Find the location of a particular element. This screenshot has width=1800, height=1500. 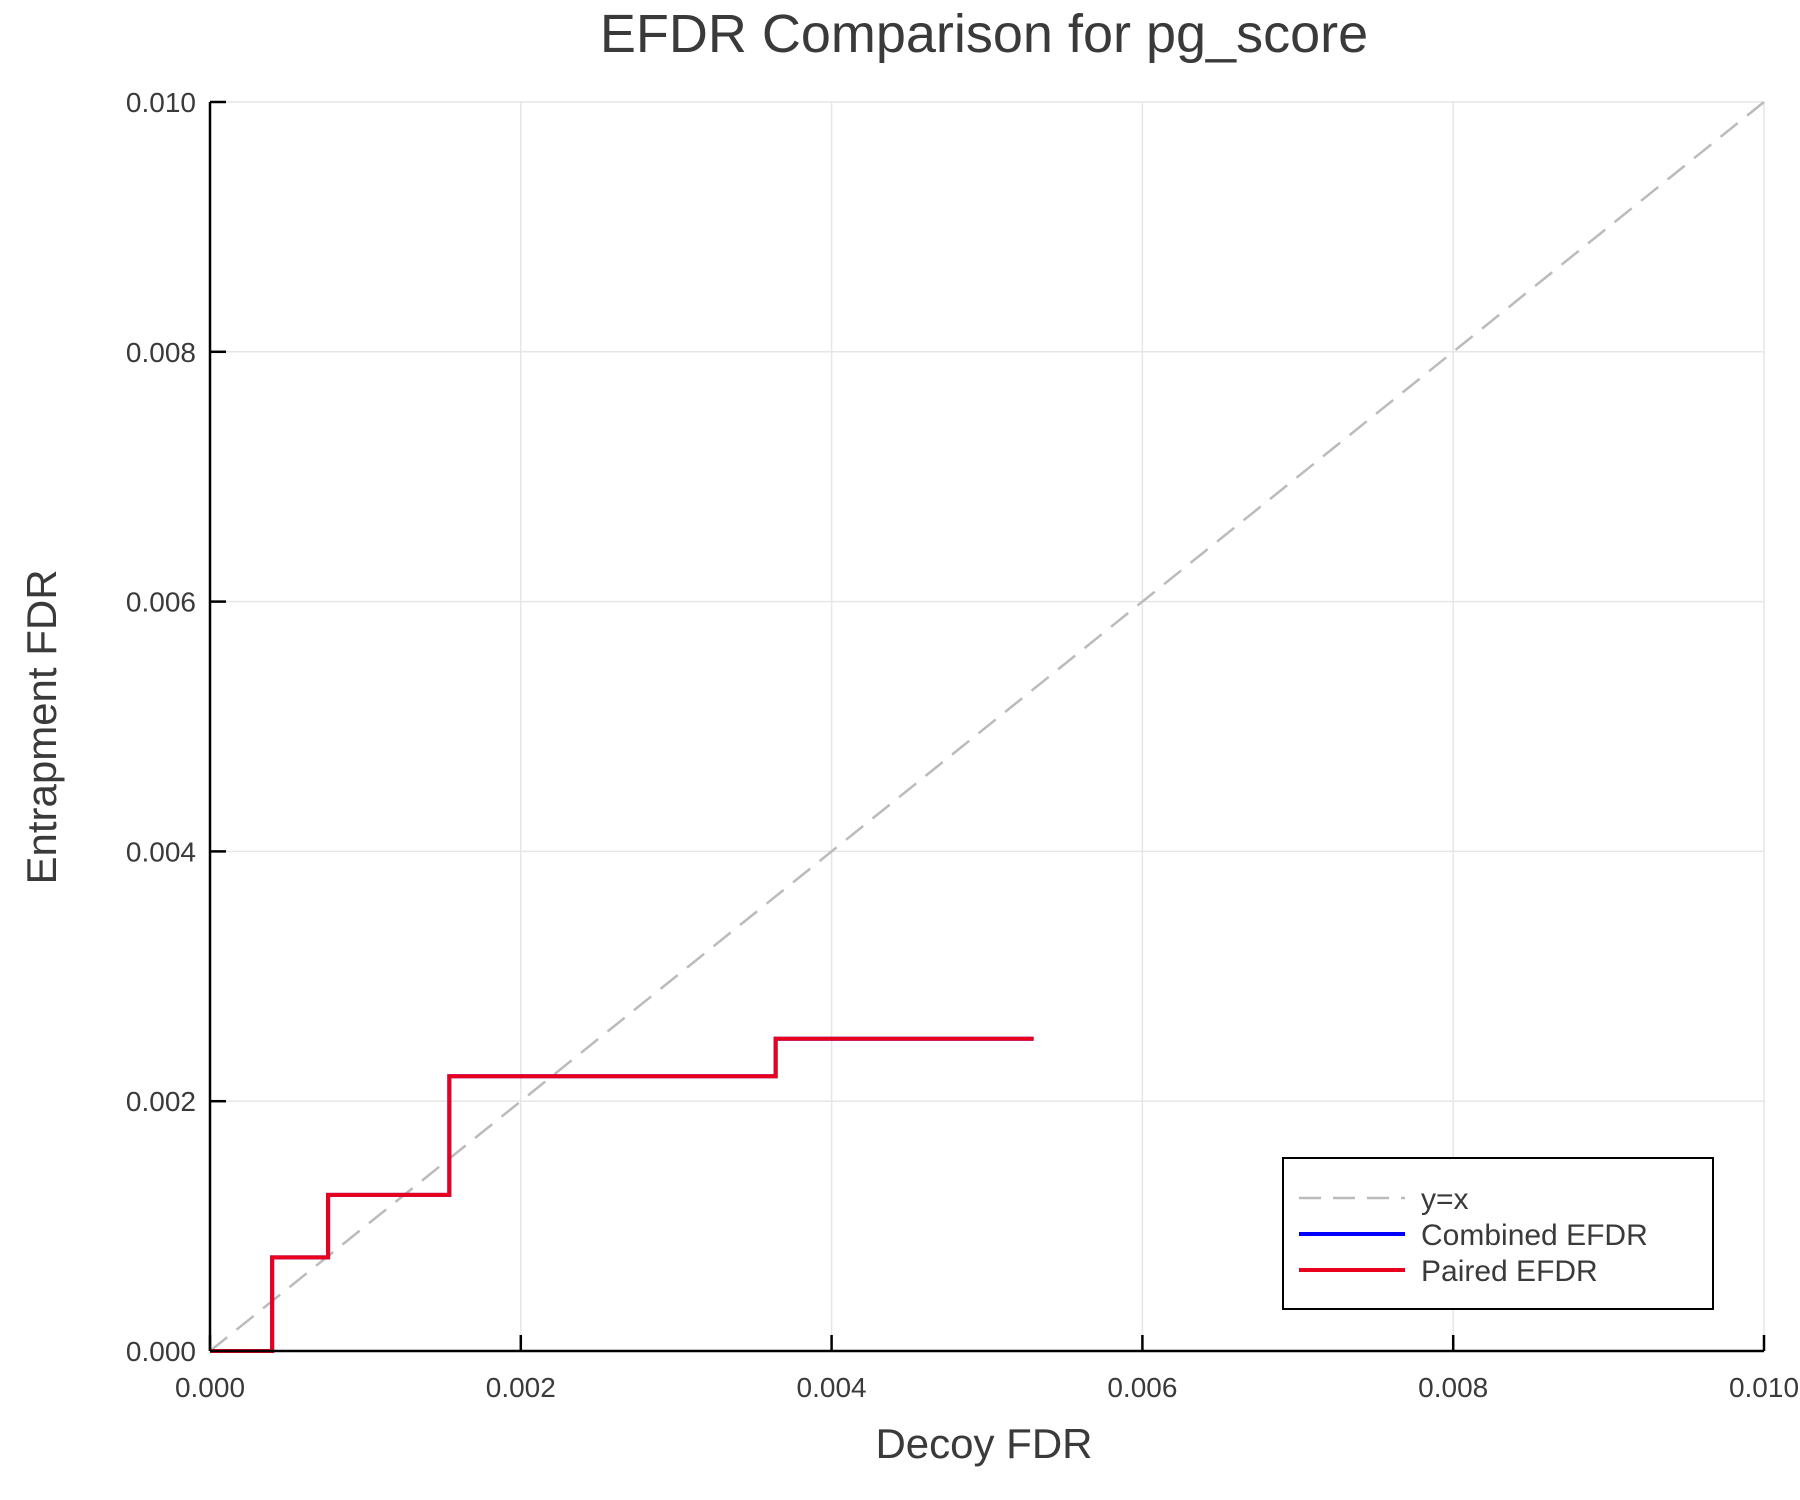

x-tick-label: 0.008 is located at coordinates (1453, 1387).